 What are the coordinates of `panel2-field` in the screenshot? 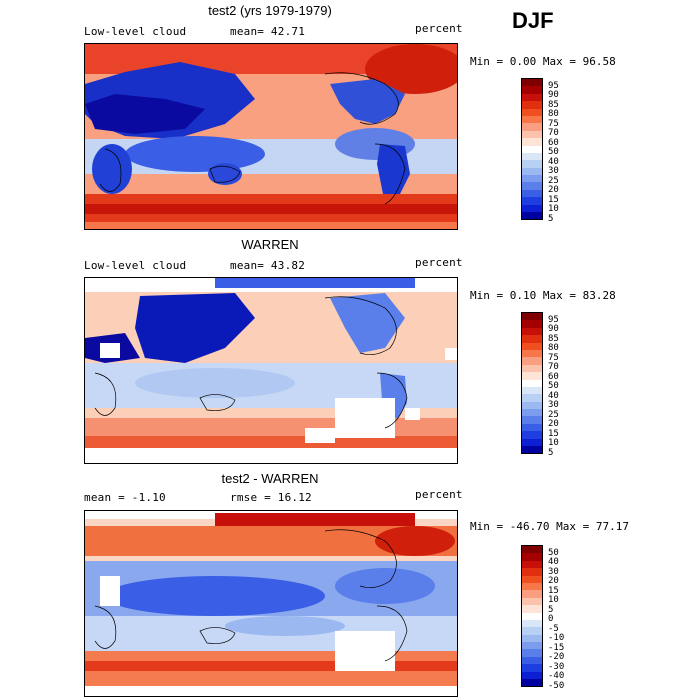 It's located at (271, 370).